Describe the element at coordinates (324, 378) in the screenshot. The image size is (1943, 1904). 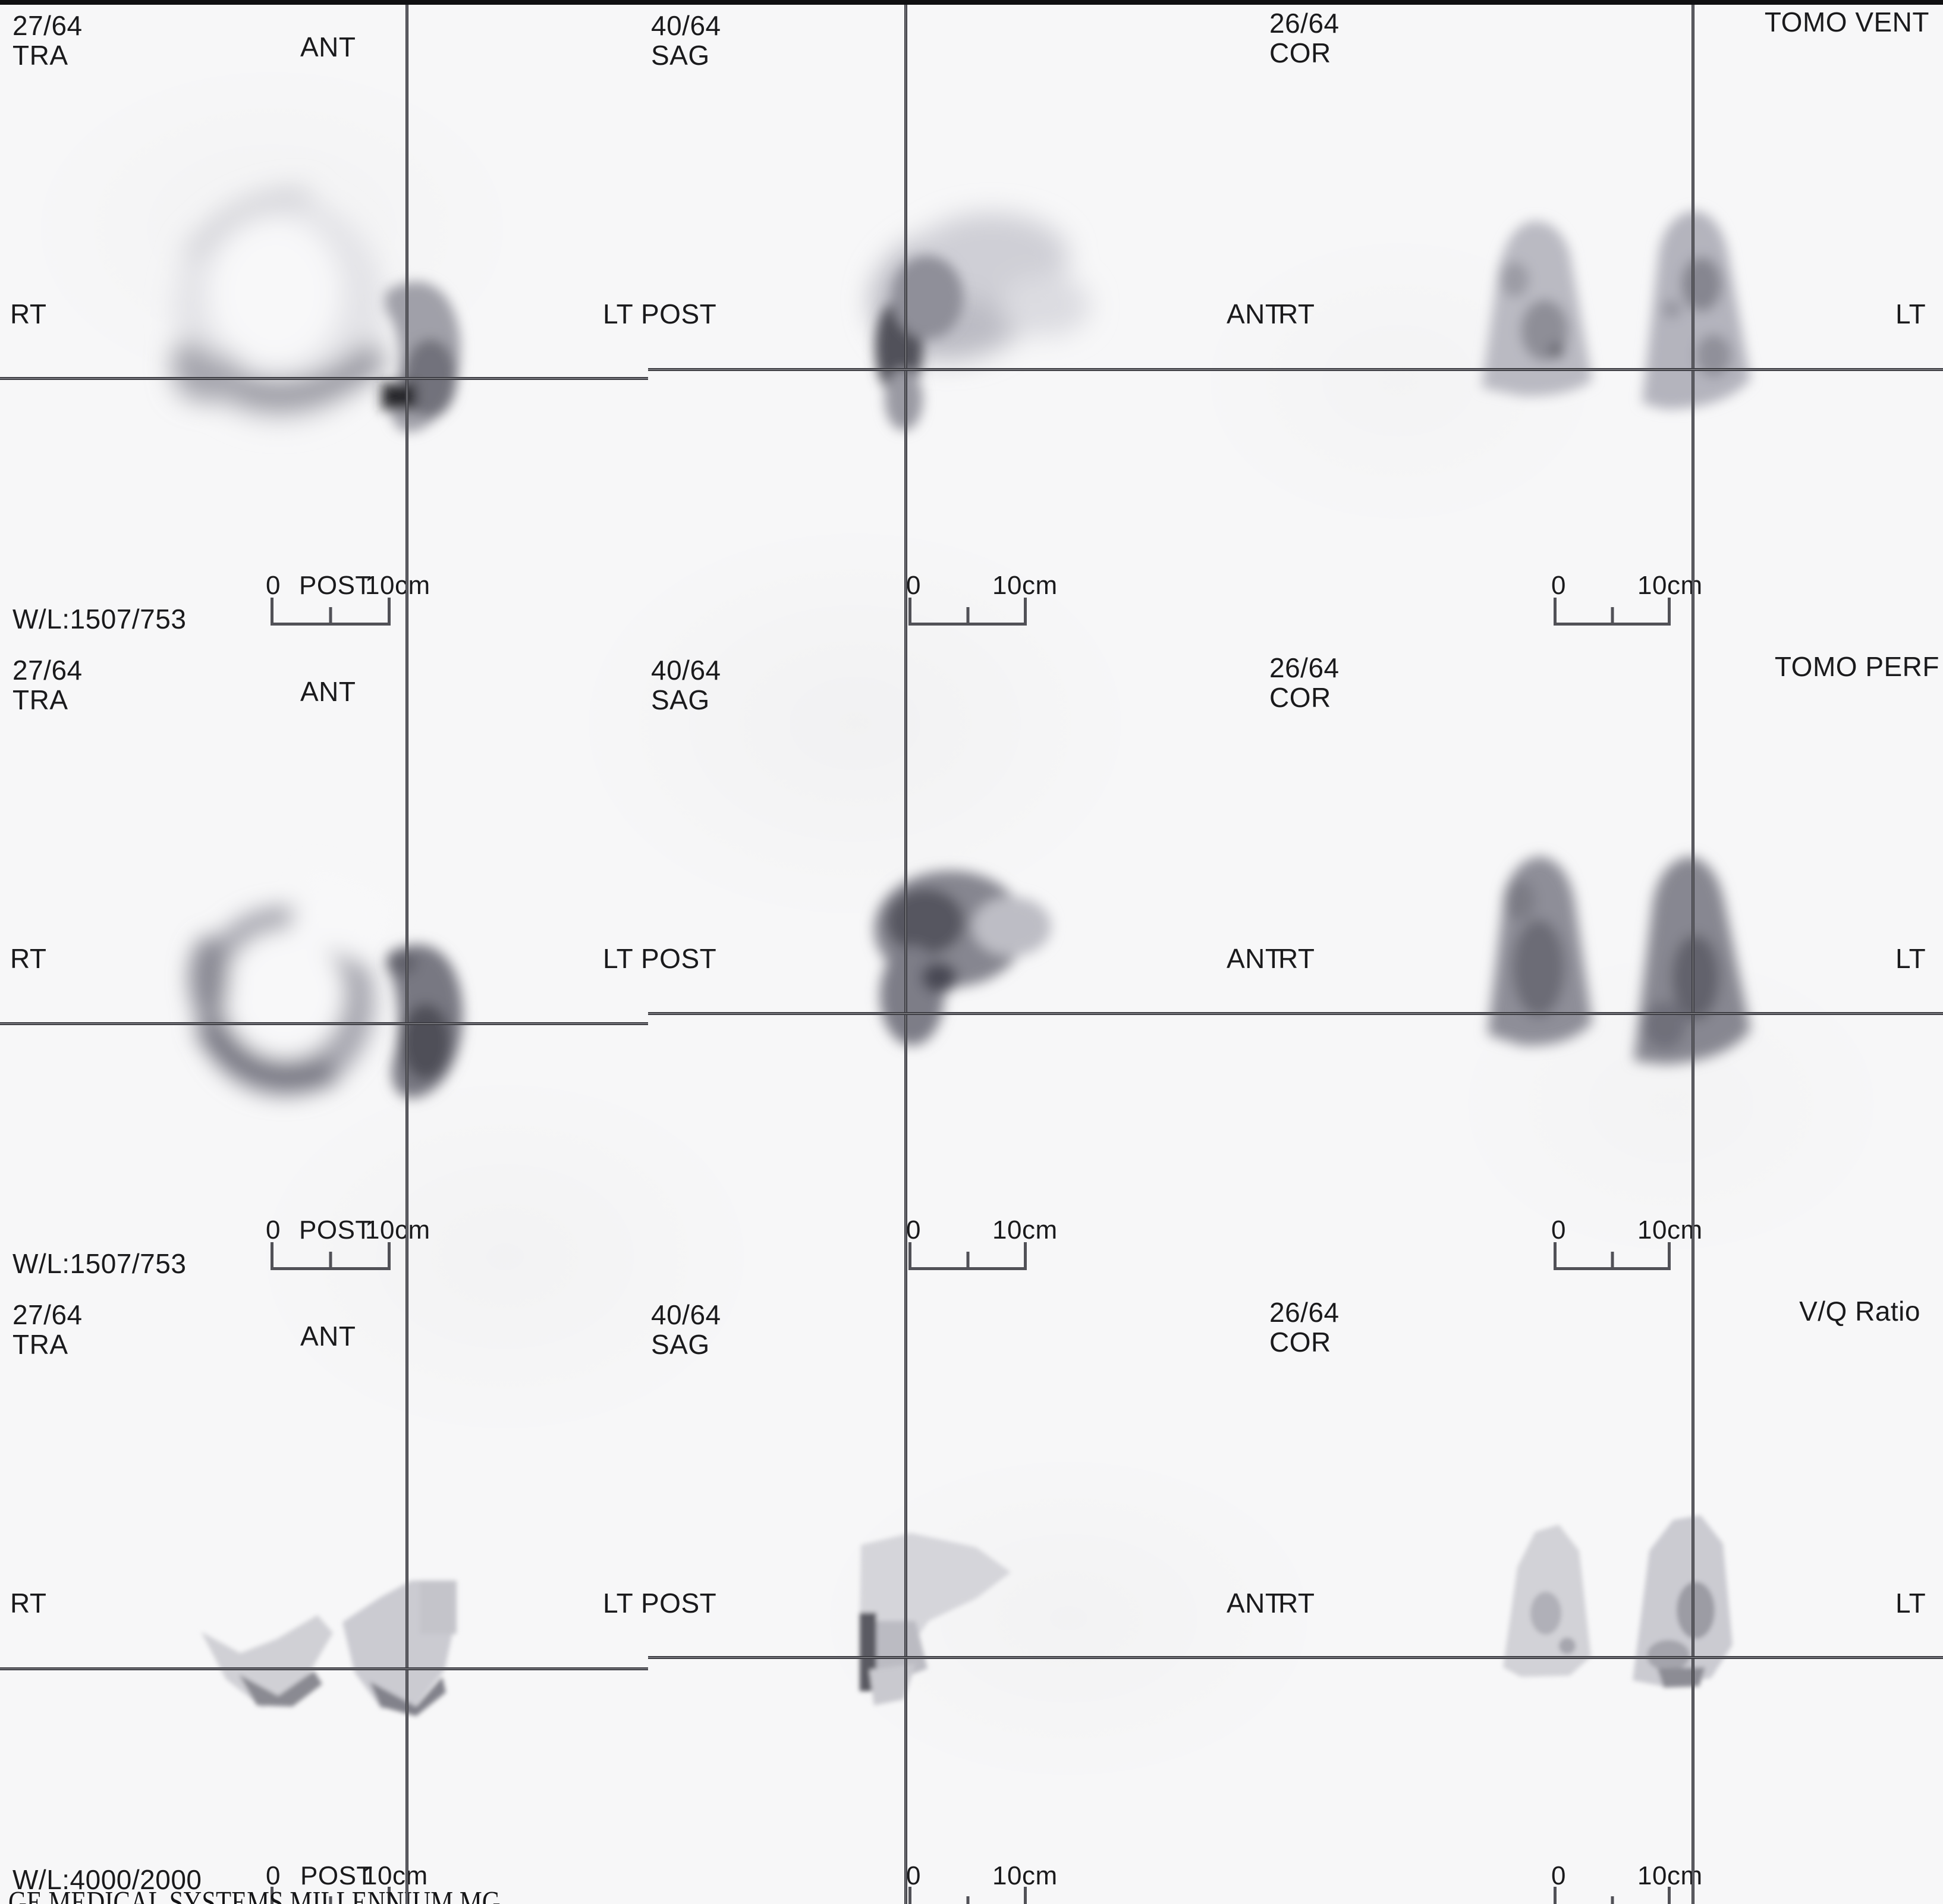
I see `crosshair-horizontal-vent-tra` at that location.